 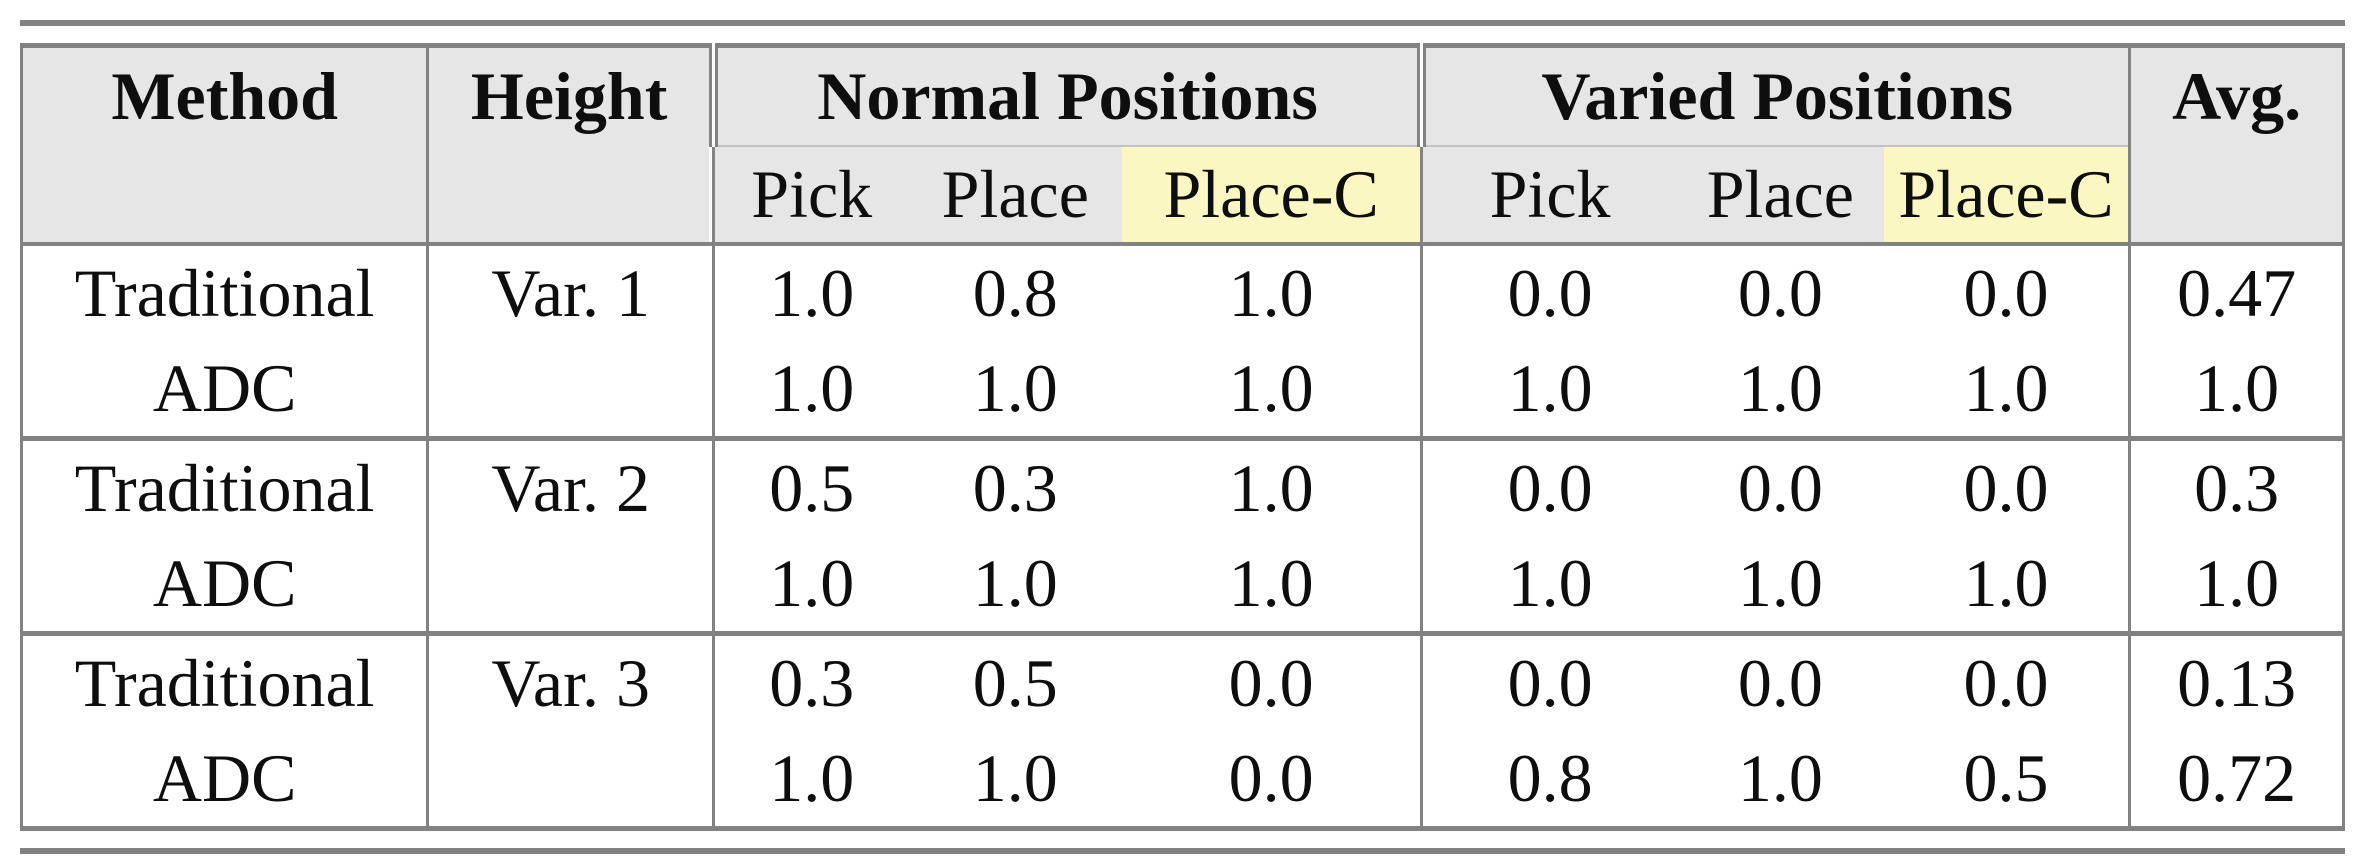 What do you see at coordinates (1272, 195) in the screenshot?
I see `column-header-normal-place-c: Place-C` at bounding box center [1272, 195].